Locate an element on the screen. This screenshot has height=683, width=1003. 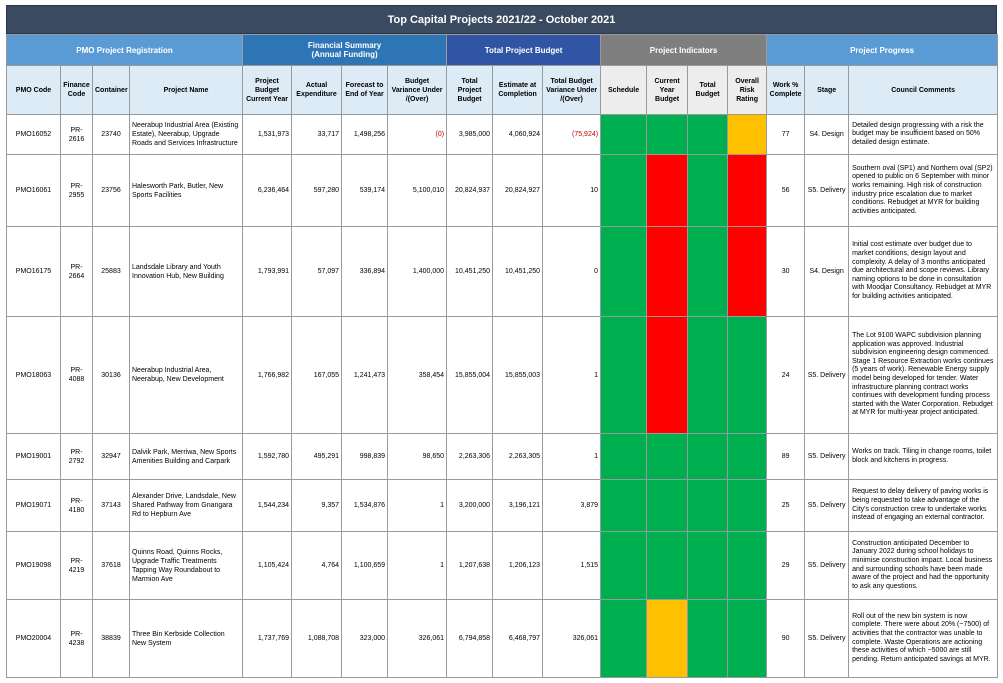
cell-estimate-completion: 1,206,123 is located at coordinates (518, 565).